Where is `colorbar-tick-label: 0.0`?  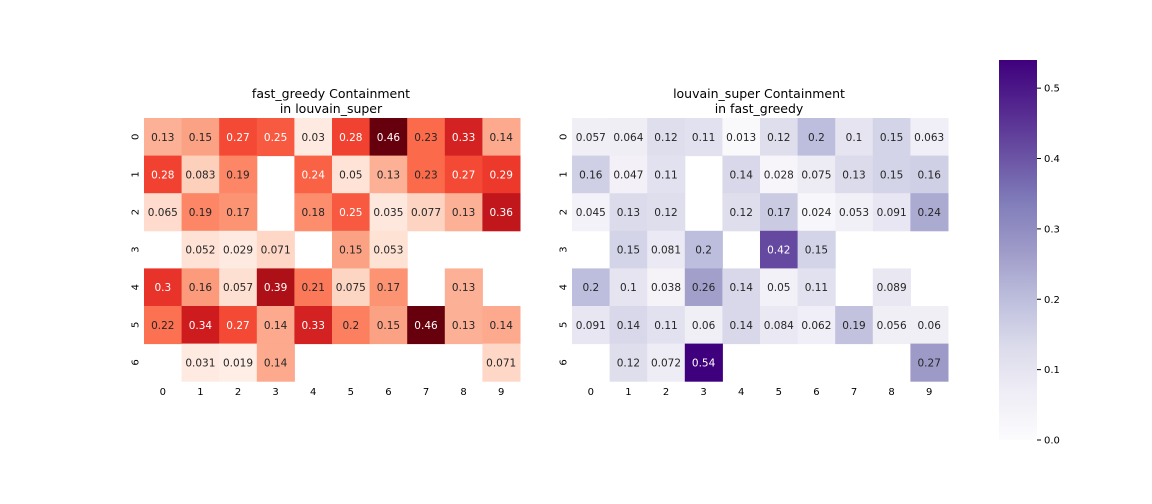 colorbar-tick-label: 0.0 is located at coordinates (1052, 441).